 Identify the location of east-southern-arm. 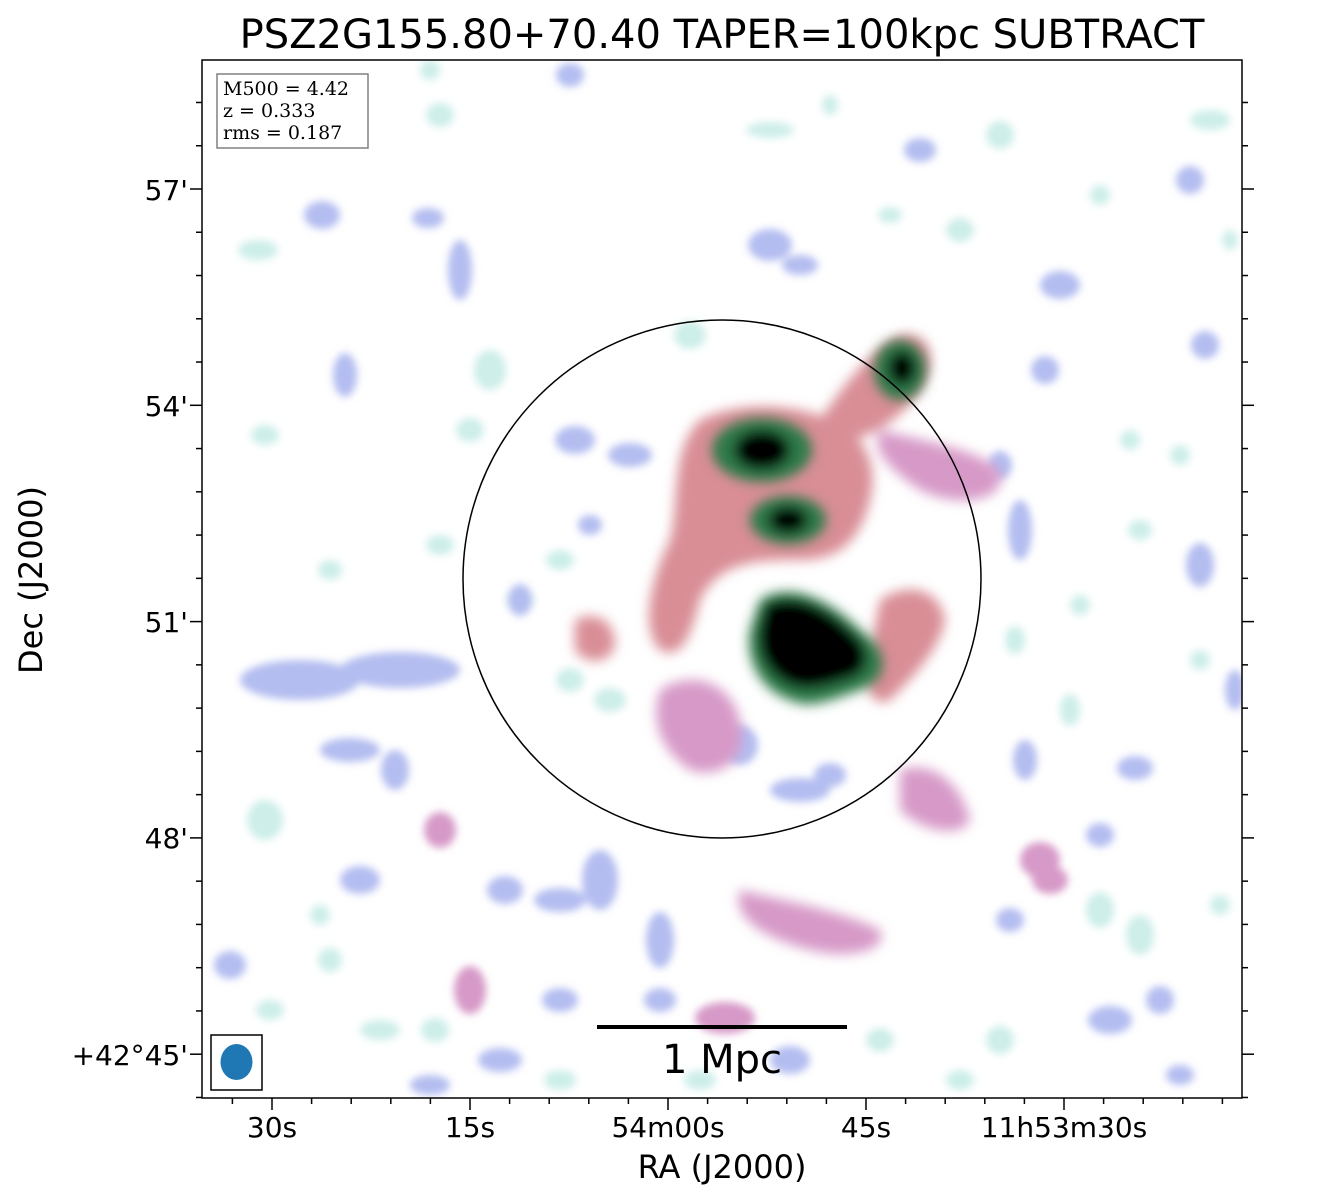
(905, 645).